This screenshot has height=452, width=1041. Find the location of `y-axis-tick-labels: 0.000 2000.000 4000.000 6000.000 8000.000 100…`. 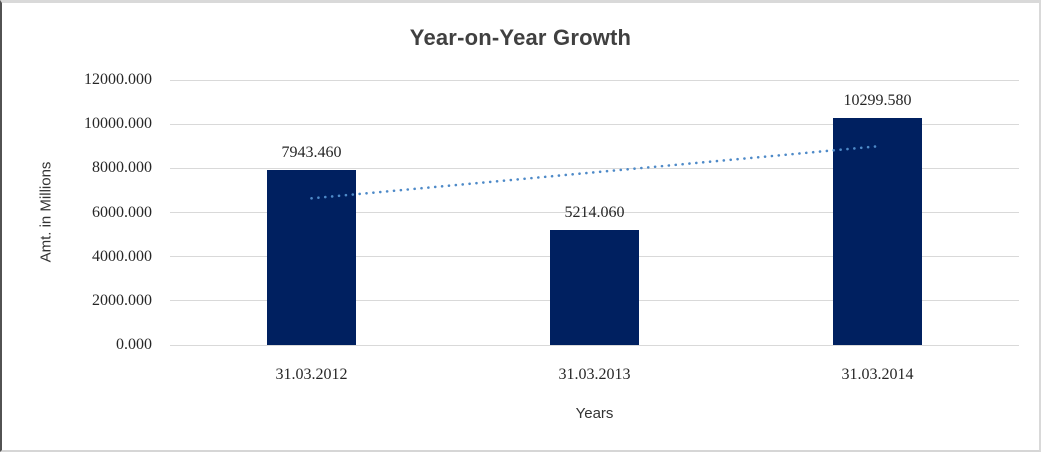

y-axis-tick-labels: 0.000 2000.000 4000.000 6000.000 8000.000 100… is located at coordinates (77, 212).